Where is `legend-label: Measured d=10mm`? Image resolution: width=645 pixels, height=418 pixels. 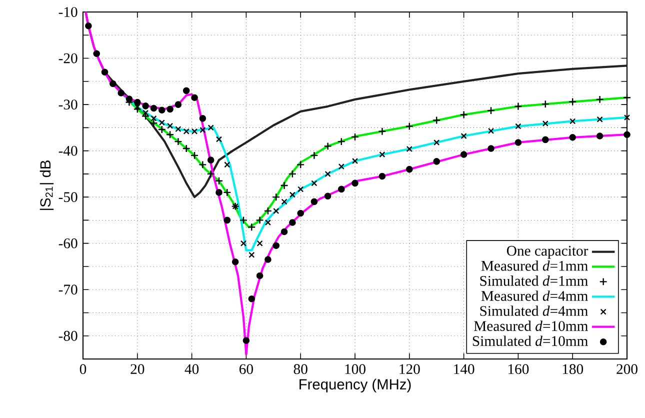 legend-label: Measured d=10mm is located at coordinates (531, 325).